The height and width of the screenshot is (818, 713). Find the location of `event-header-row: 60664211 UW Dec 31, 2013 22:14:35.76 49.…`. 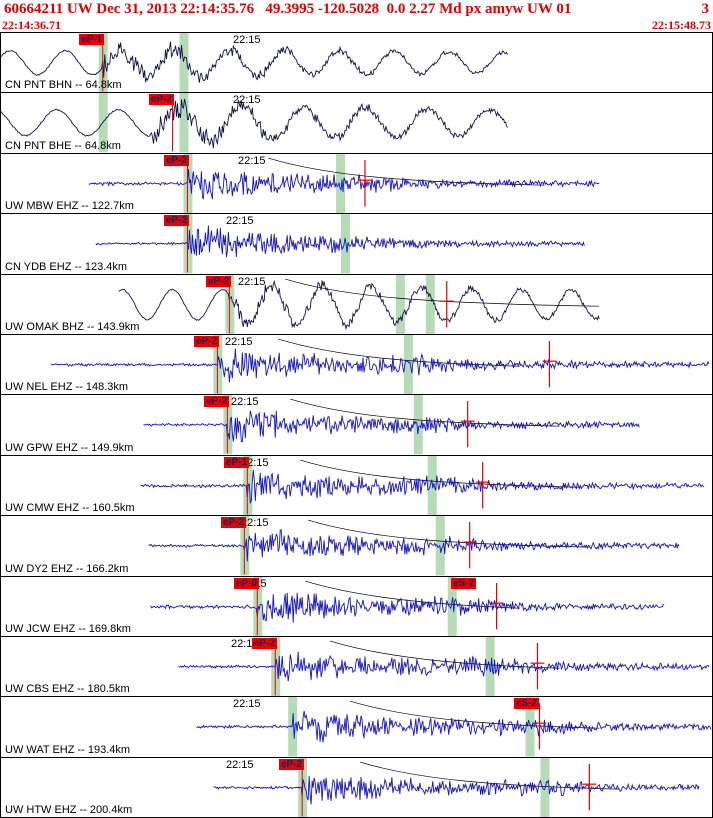

event-header-row: 60664211 UW Dec 31, 2013 22:14:35.76 49.… is located at coordinates (356, 9).